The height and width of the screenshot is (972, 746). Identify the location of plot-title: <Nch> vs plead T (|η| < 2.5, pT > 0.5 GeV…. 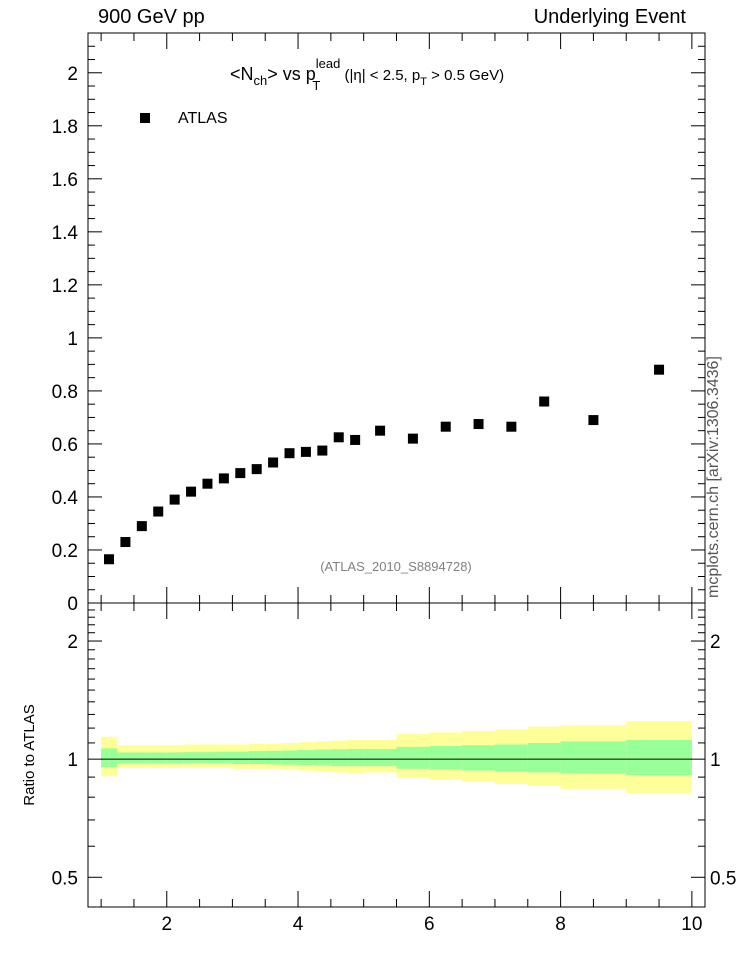
(367, 74).